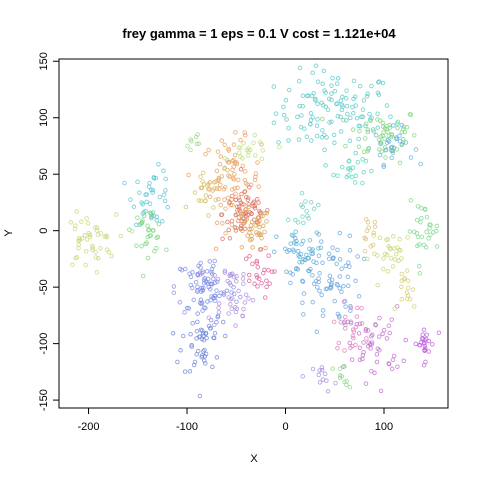 The image size is (480, 480). I want to click on y-tick-label: 0, so click(44, 231).